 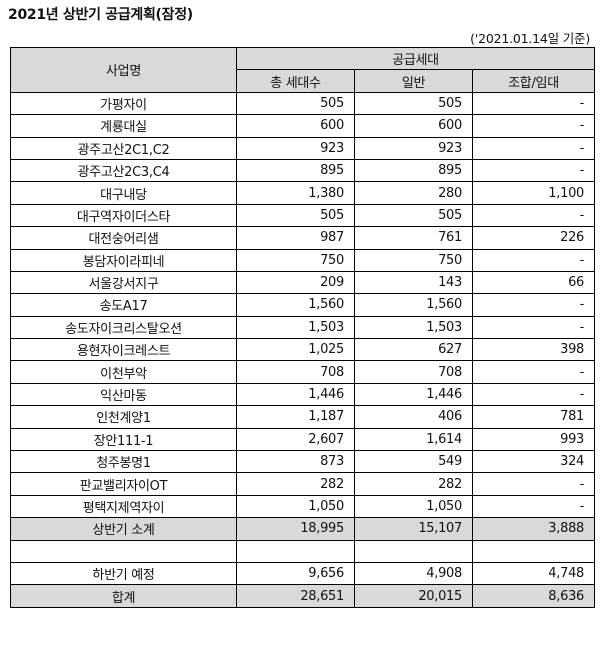 I want to click on total-units: 1,446, so click(x=295, y=394).